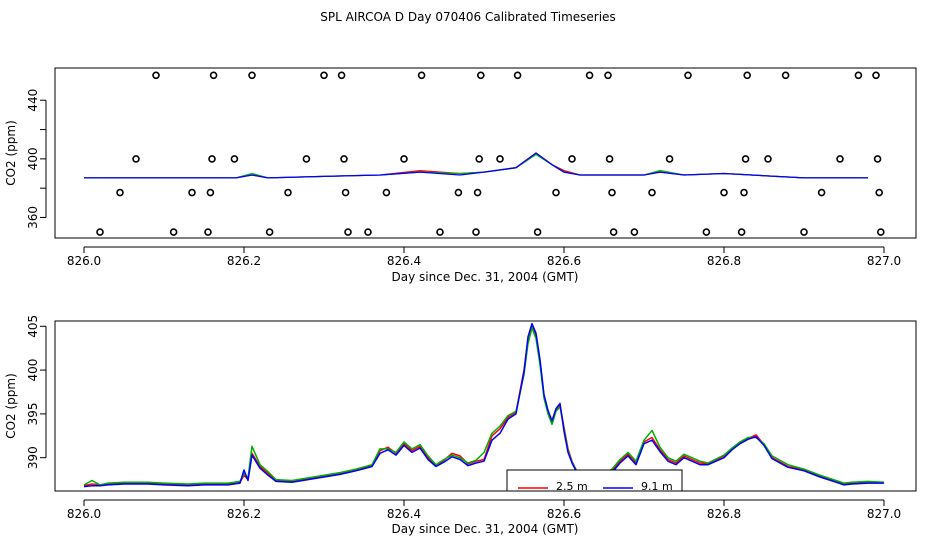  I want to click on top-x-tick-label: 827.0, so click(884, 261).